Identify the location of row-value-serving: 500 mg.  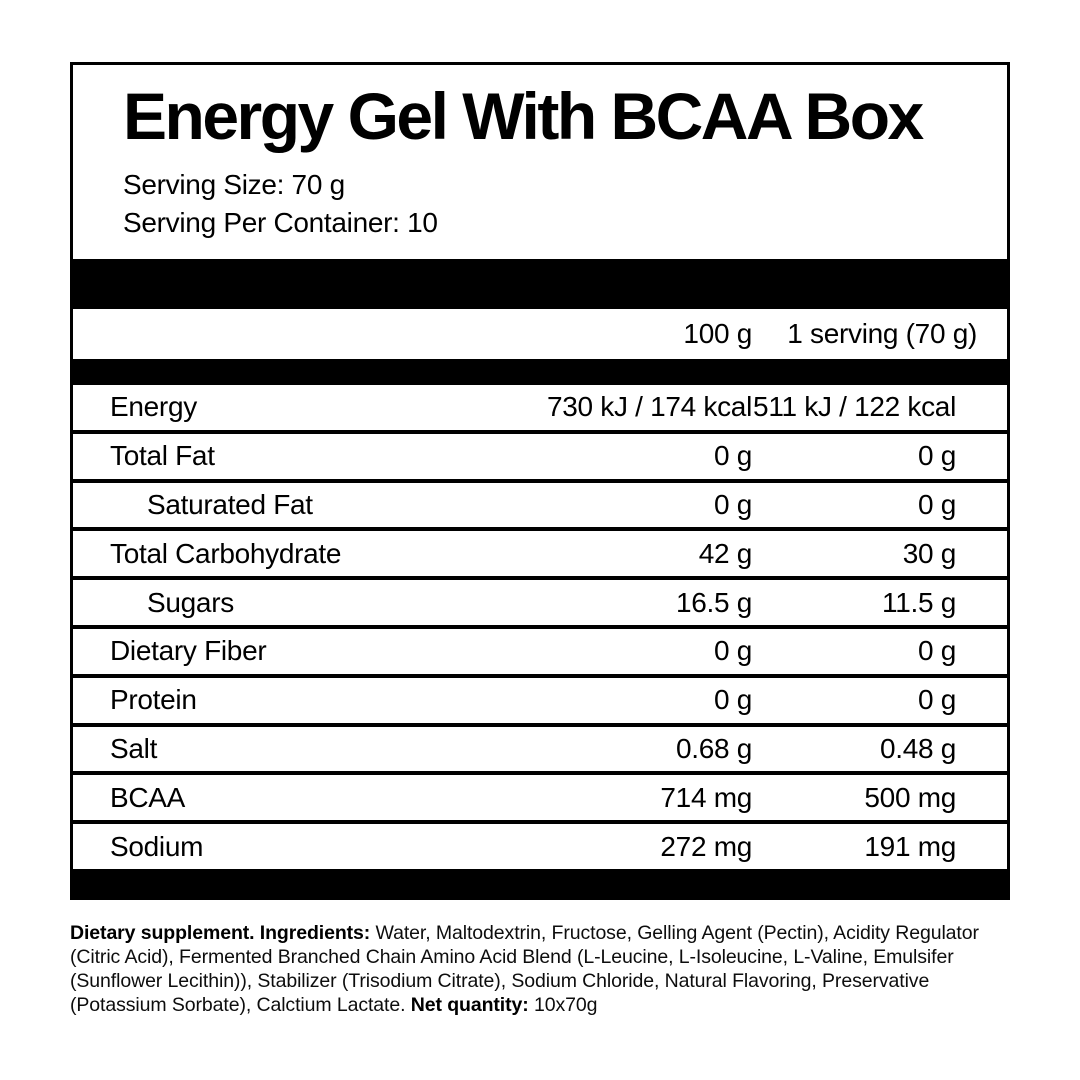
(910, 797).